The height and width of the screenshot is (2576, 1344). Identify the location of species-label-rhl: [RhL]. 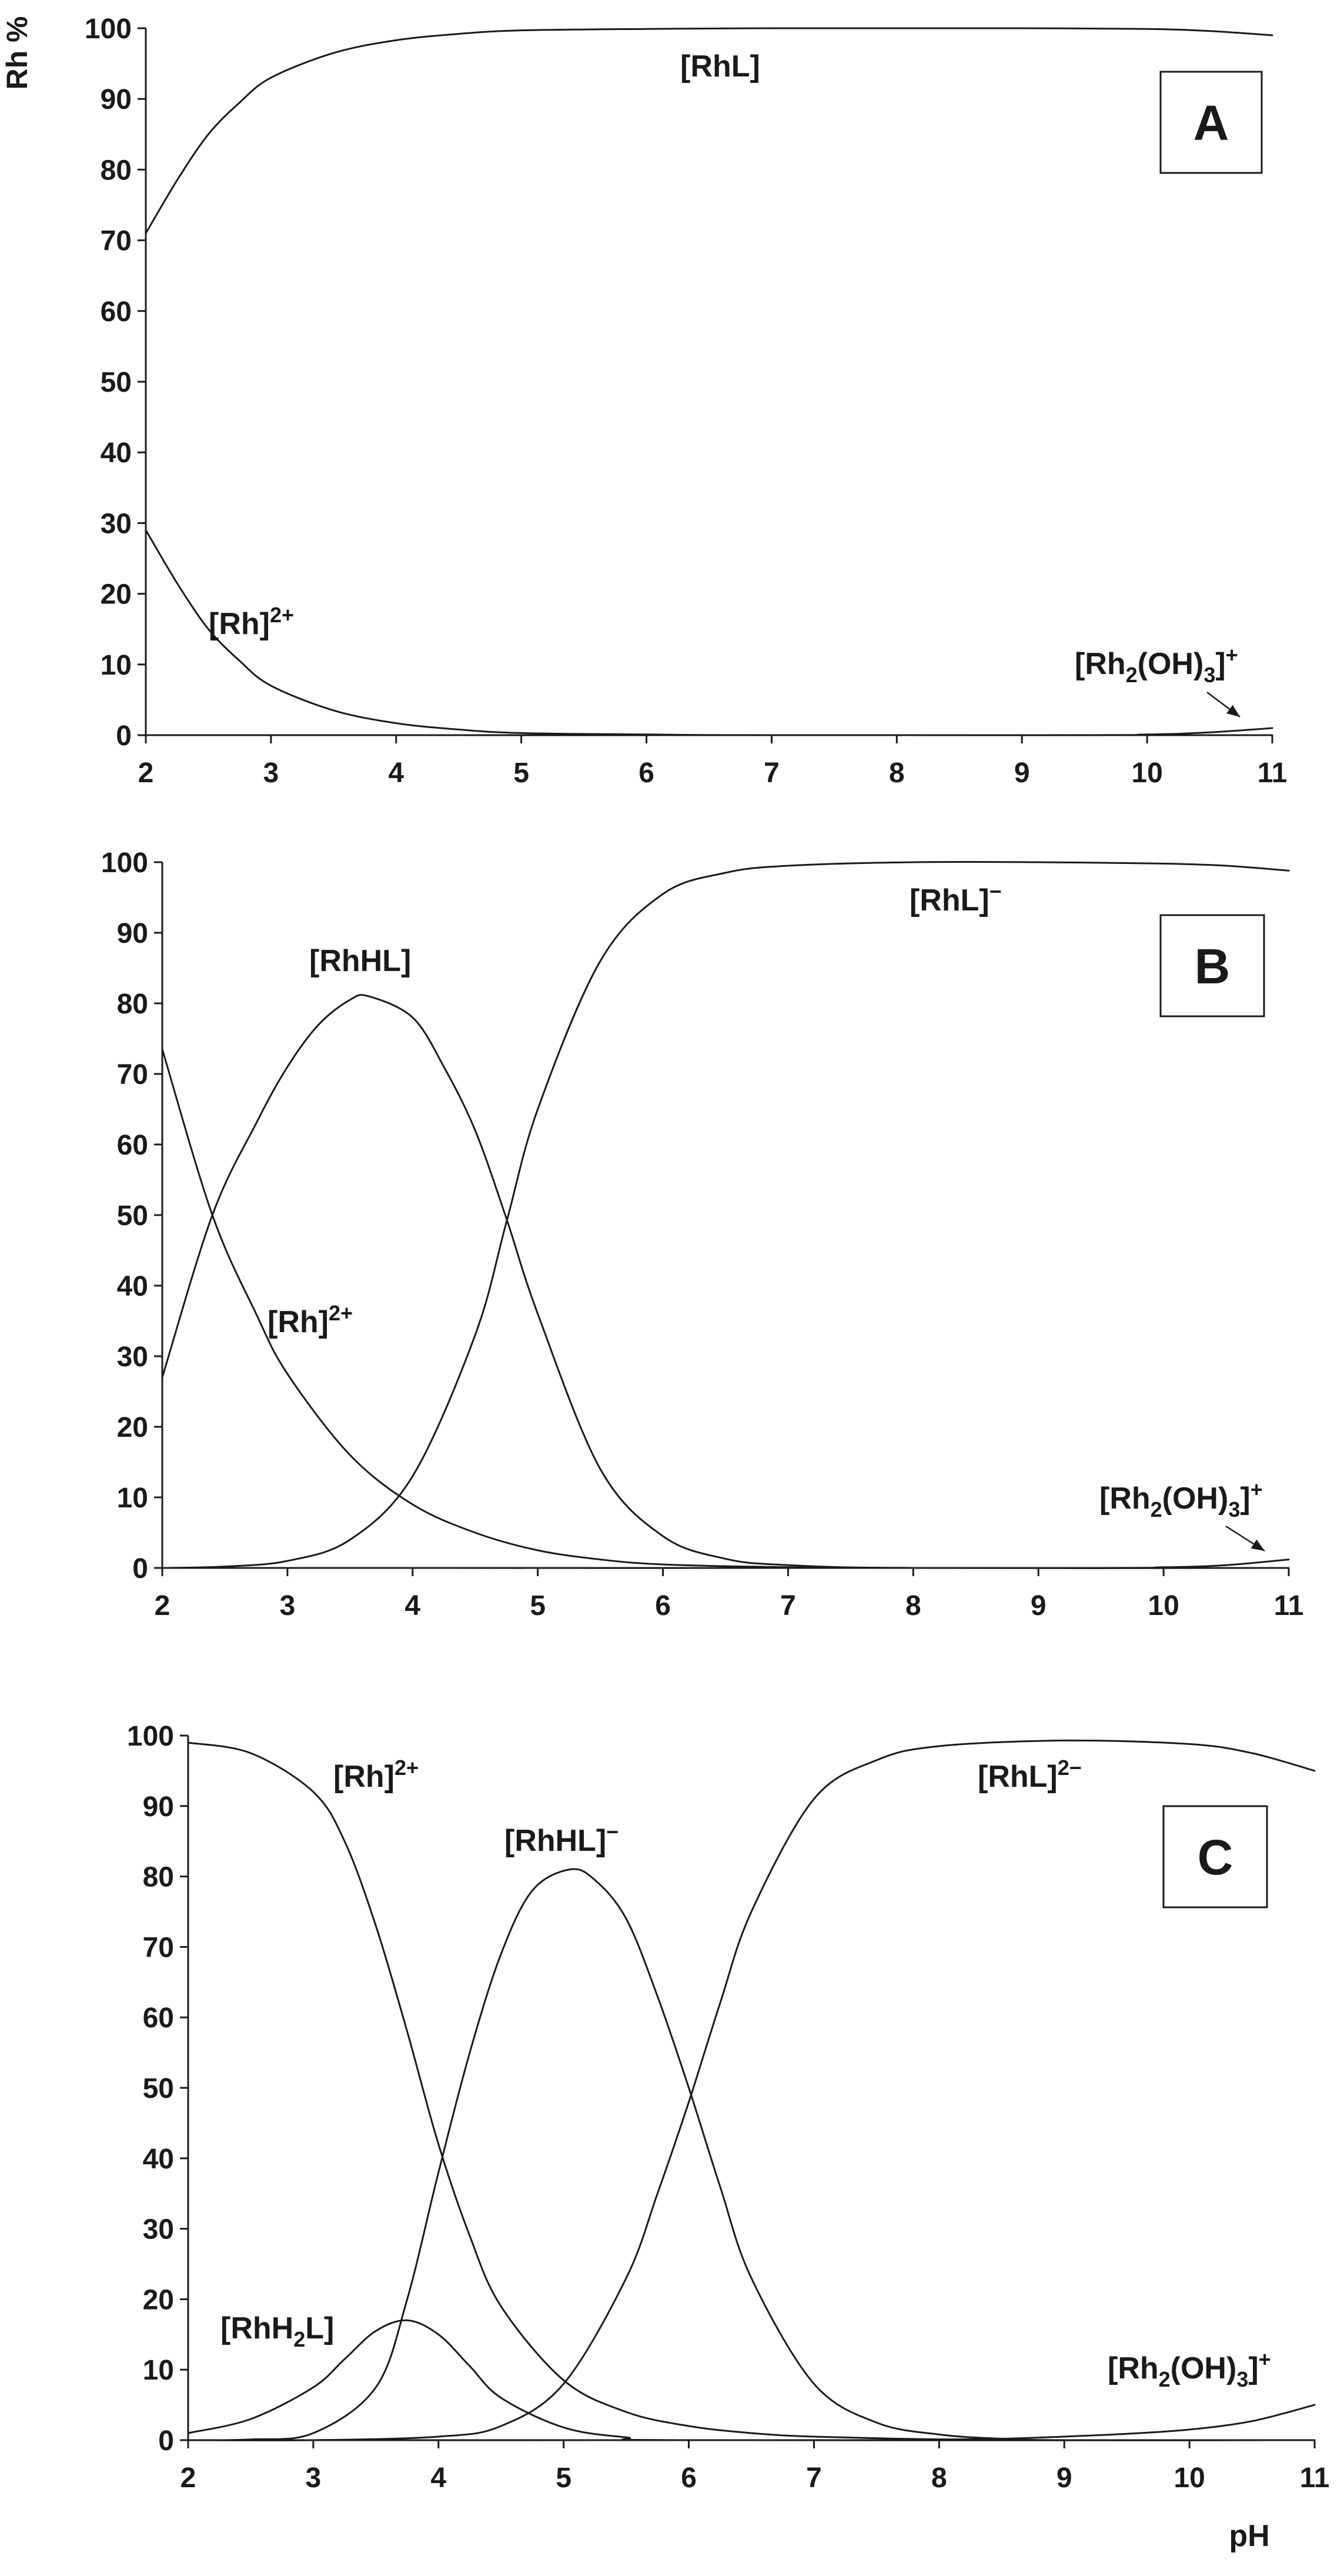
(720, 66).